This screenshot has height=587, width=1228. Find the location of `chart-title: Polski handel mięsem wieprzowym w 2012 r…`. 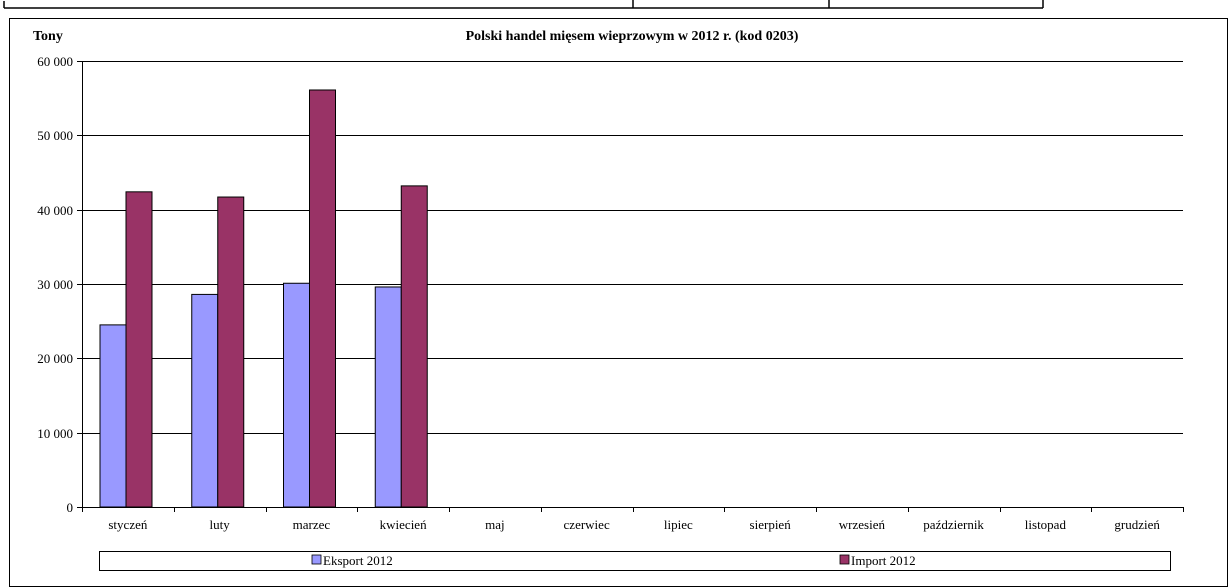

chart-title: Polski handel mięsem wieprzowym w 2012 r… is located at coordinates (632, 36).